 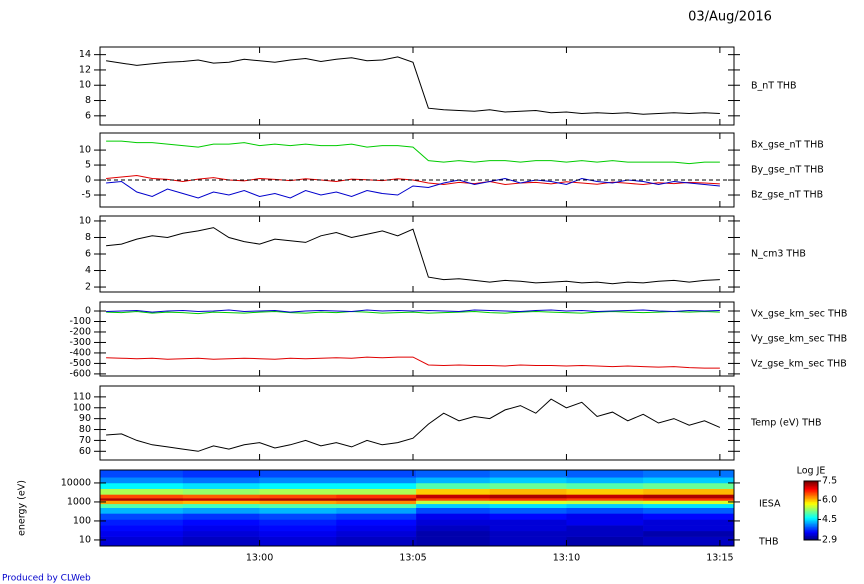 What do you see at coordinates (799, 364) in the screenshot?
I see `series-label: Vz_gse_km_sec THB` at bounding box center [799, 364].